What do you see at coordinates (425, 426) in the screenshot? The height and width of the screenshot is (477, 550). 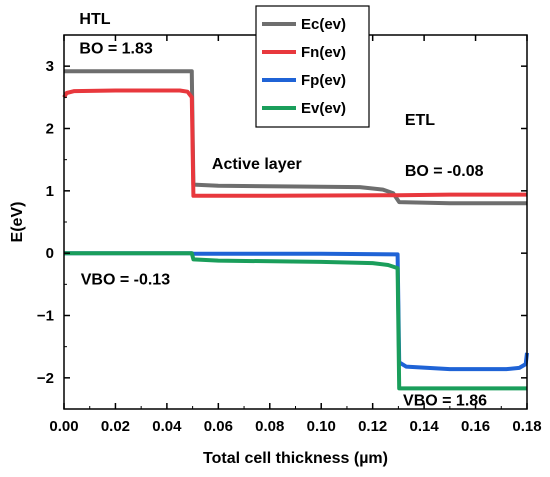 I see `x-tick-label: 0.14` at bounding box center [425, 426].